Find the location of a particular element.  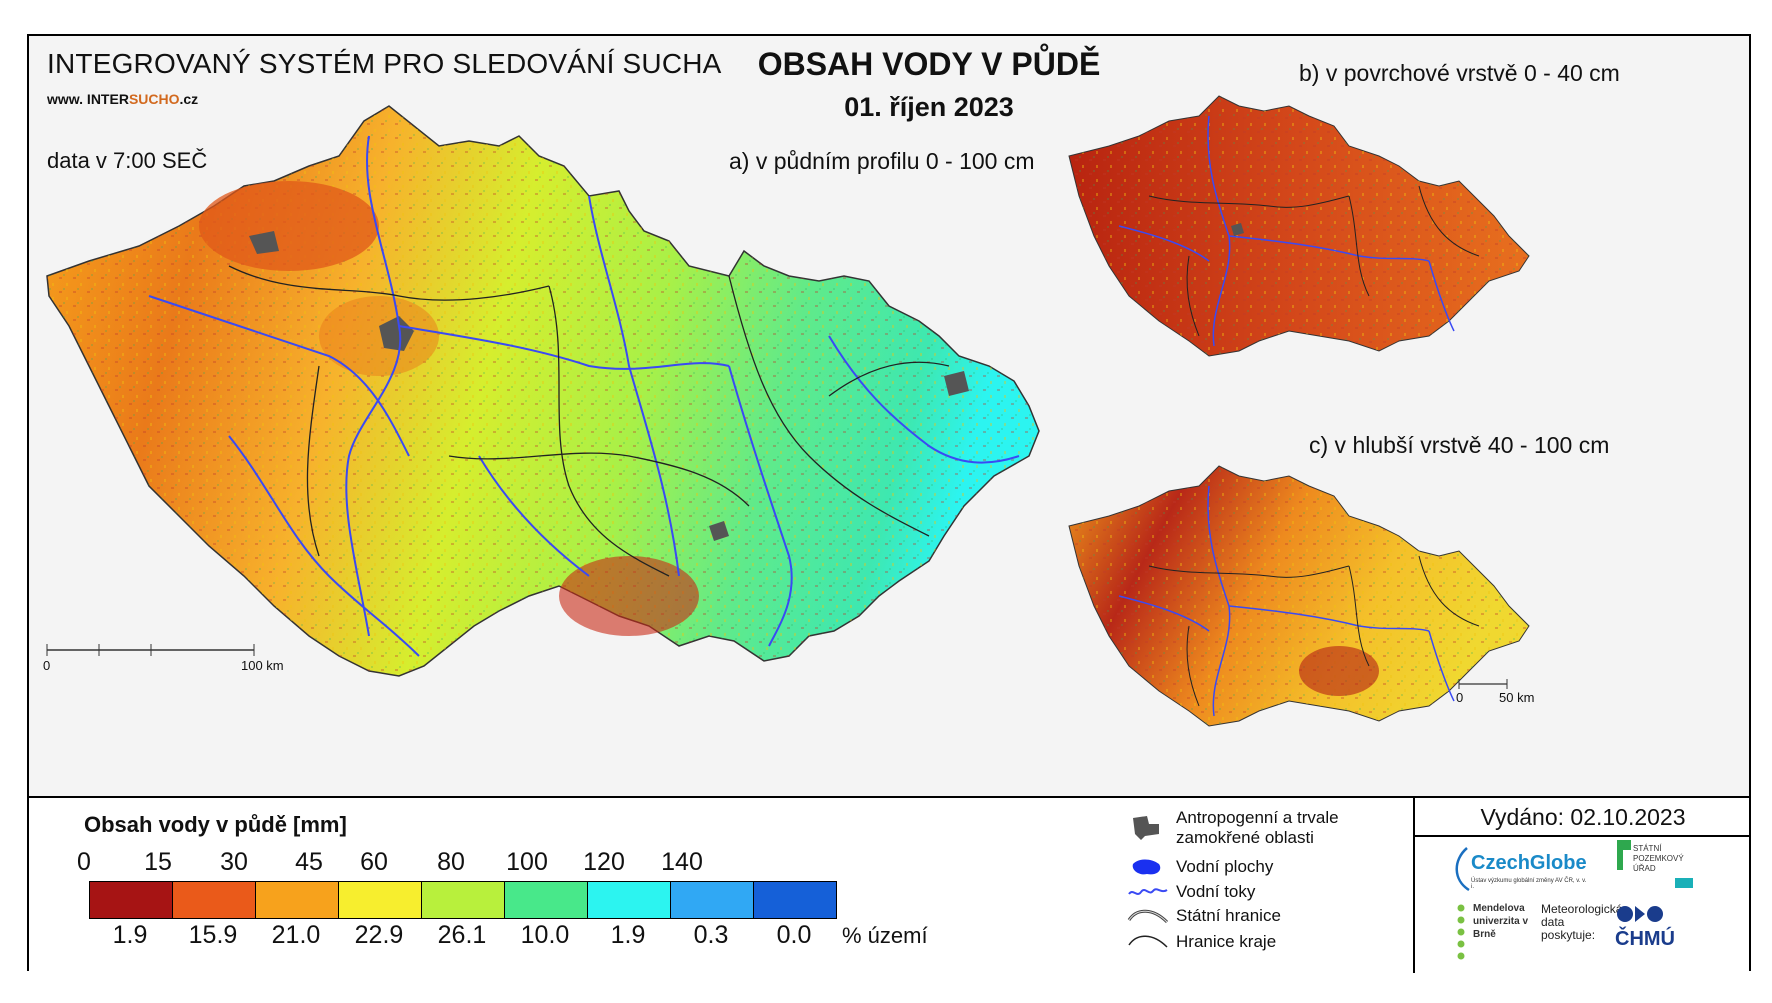

legend-region-border-label: Hranice kraje is located at coordinates (1226, 941).